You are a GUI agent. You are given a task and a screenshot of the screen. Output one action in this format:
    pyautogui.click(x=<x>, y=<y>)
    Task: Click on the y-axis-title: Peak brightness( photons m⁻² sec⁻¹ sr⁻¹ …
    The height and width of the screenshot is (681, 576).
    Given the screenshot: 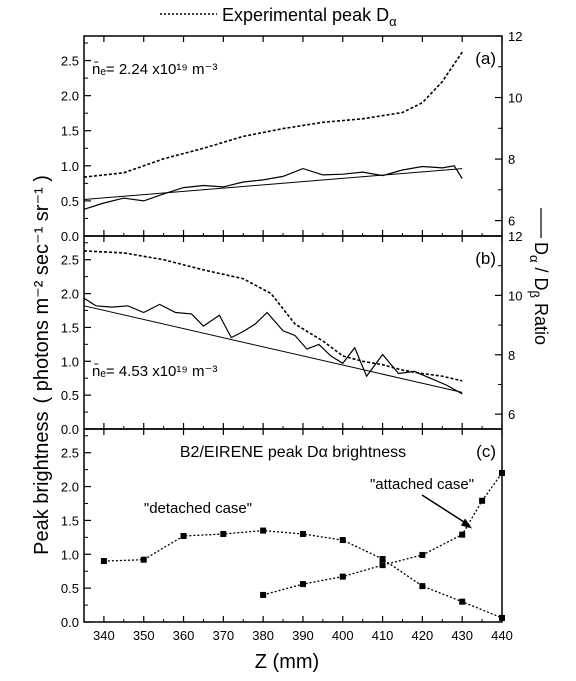 What is the action you would take?
    pyautogui.click(x=42, y=365)
    